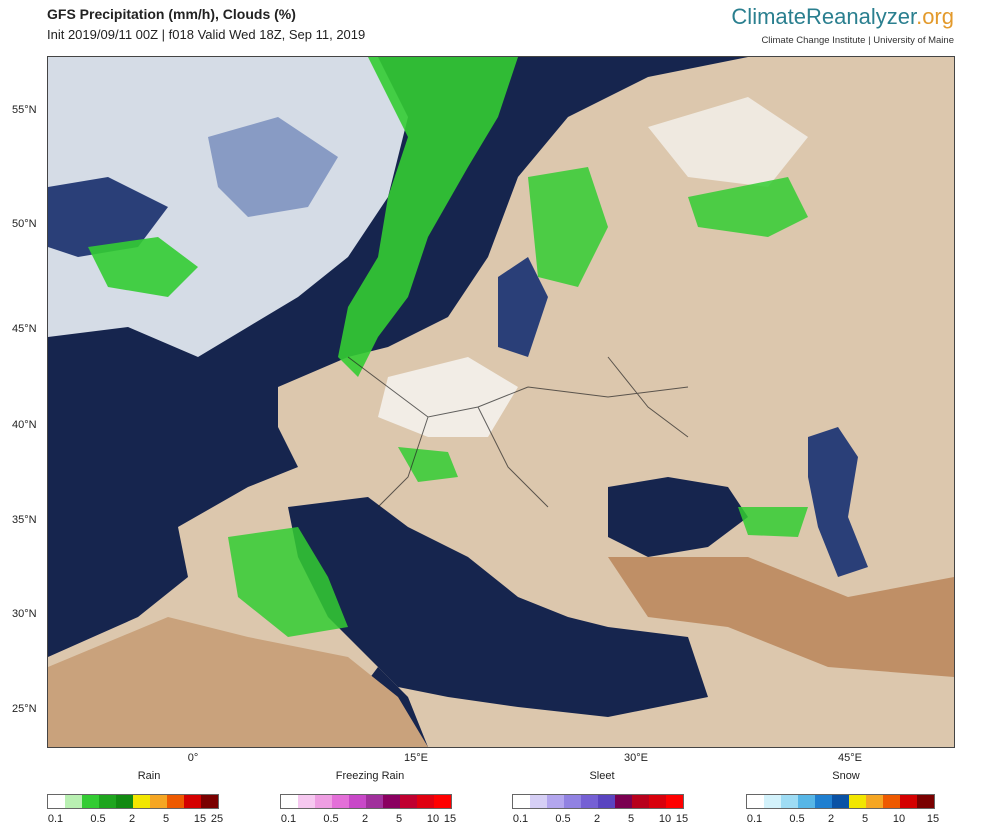  What do you see at coordinates (498, 607) in the screenshot?
I see `mediterranean-sea` at bounding box center [498, 607].